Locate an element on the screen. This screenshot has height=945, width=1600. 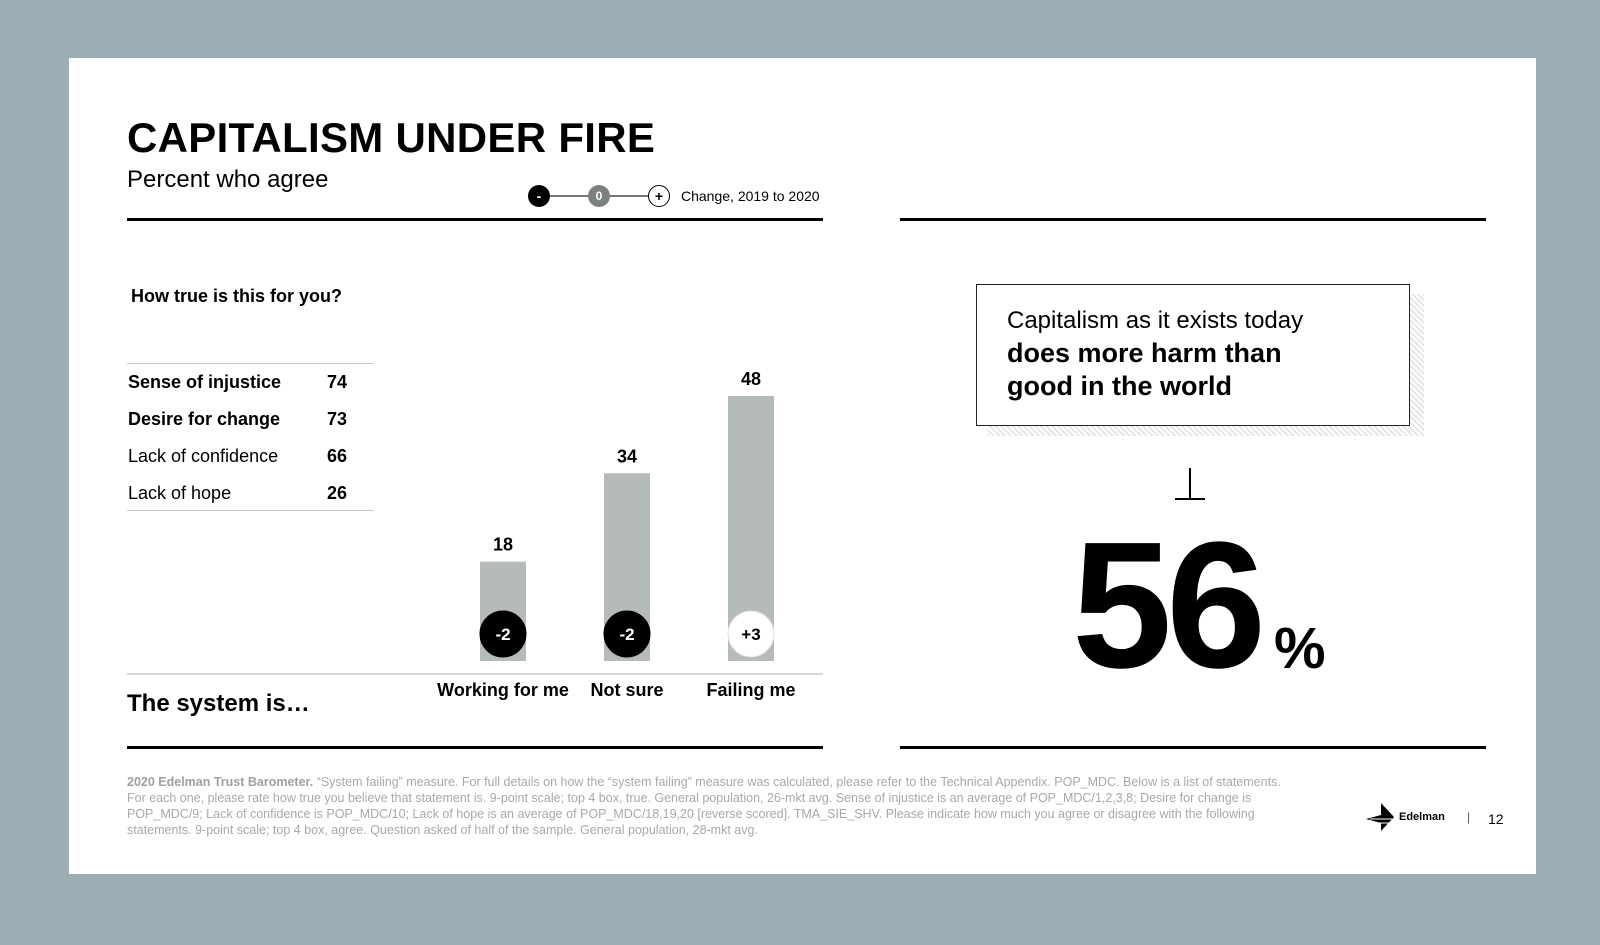
change-badge-label: +3 is located at coordinates (750, 634).